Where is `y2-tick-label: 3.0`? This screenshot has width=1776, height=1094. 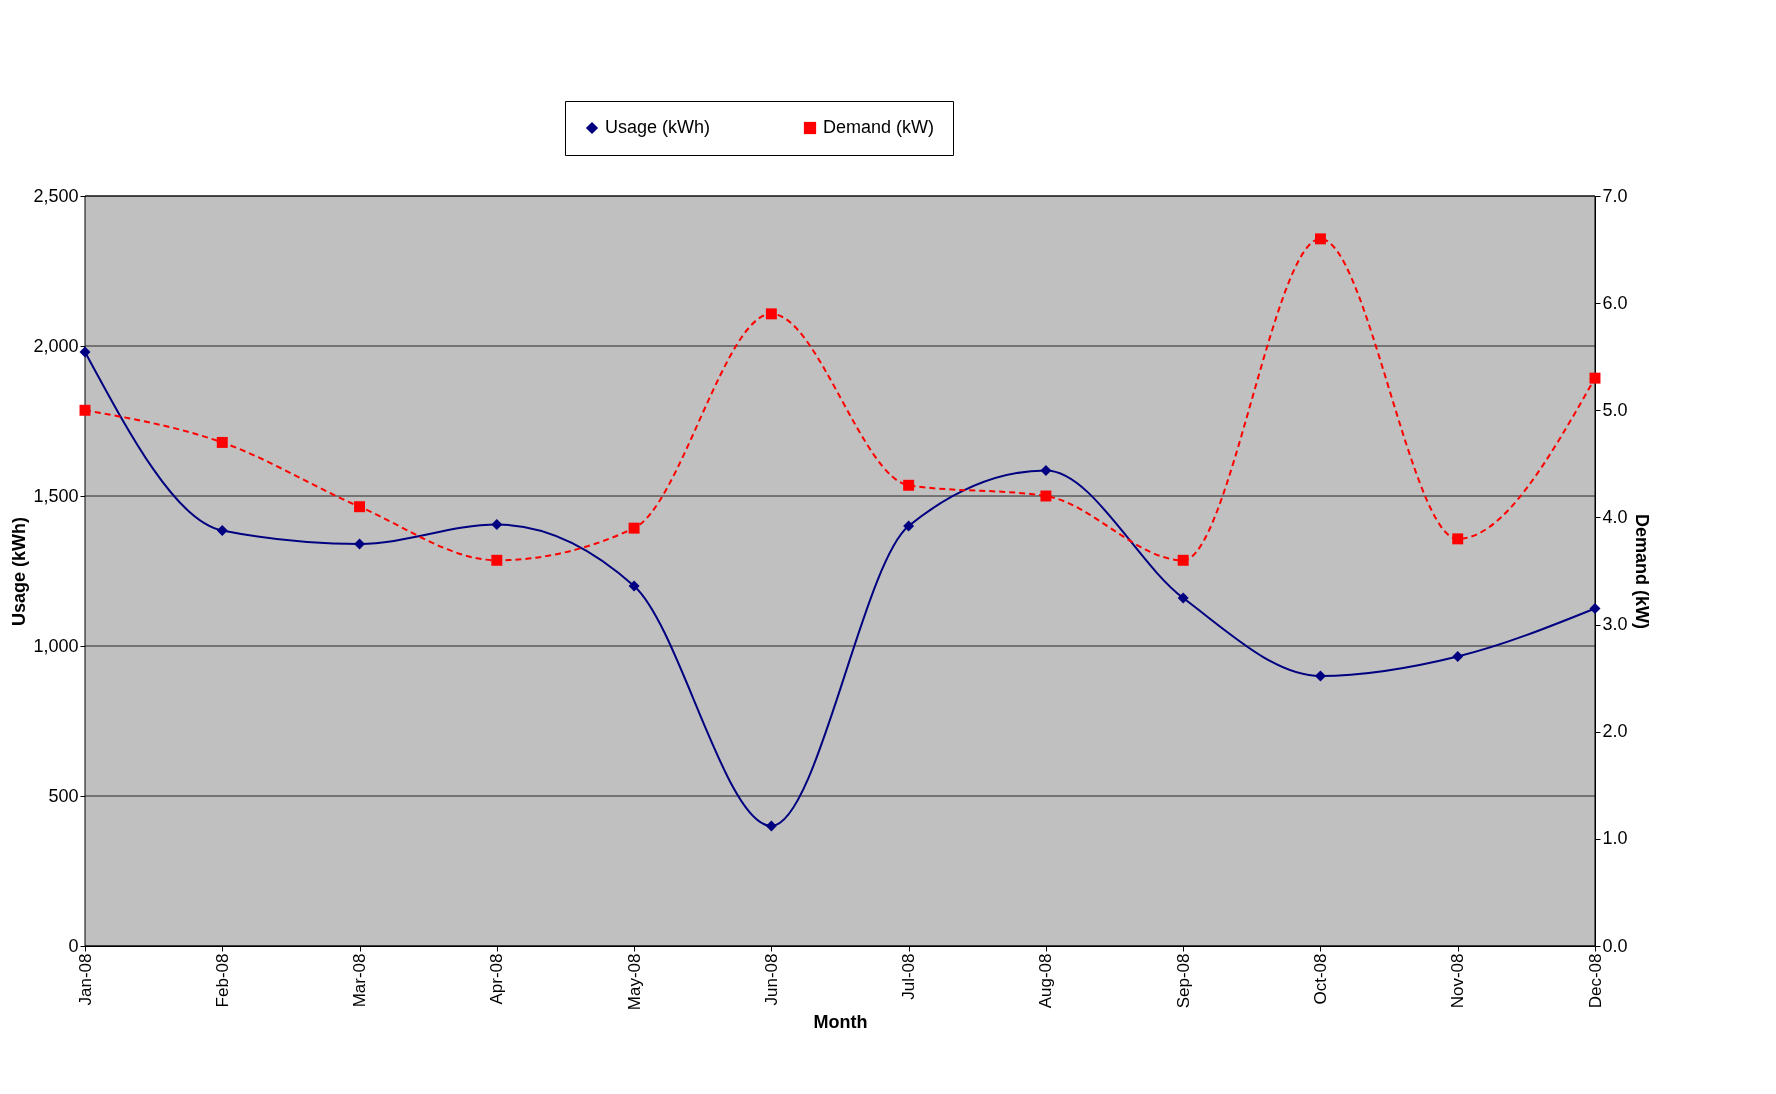 y2-tick-label: 3.0 is located at coordinates (1615, 624).